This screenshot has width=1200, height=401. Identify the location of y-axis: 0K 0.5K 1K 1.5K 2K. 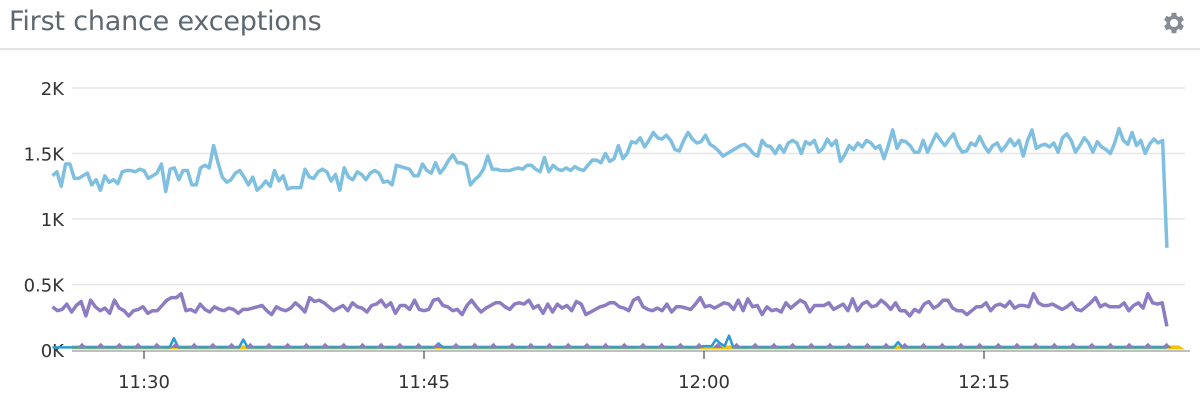
(45, 220).